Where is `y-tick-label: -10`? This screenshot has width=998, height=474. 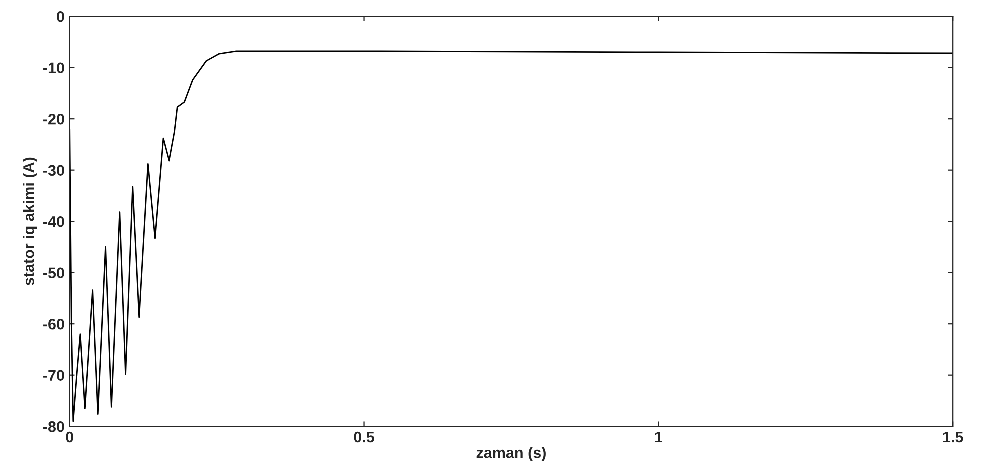
y-tick-label: -10 is located at coordinates (54, 68).